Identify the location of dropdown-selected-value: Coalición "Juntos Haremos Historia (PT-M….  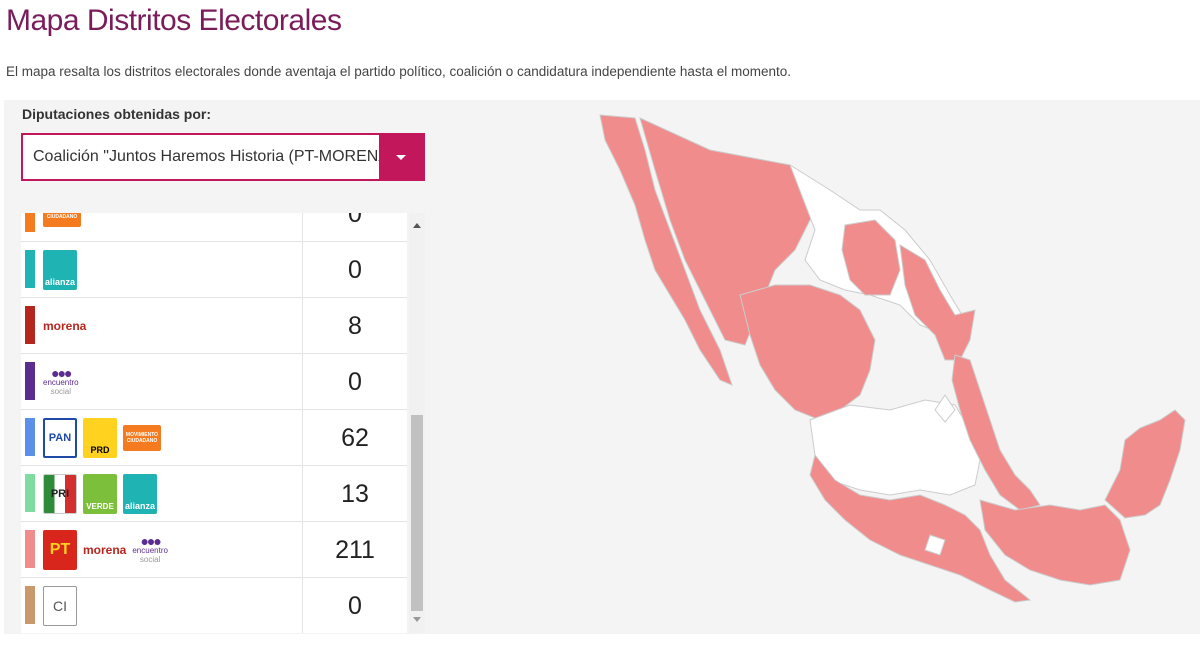
(206, 156).